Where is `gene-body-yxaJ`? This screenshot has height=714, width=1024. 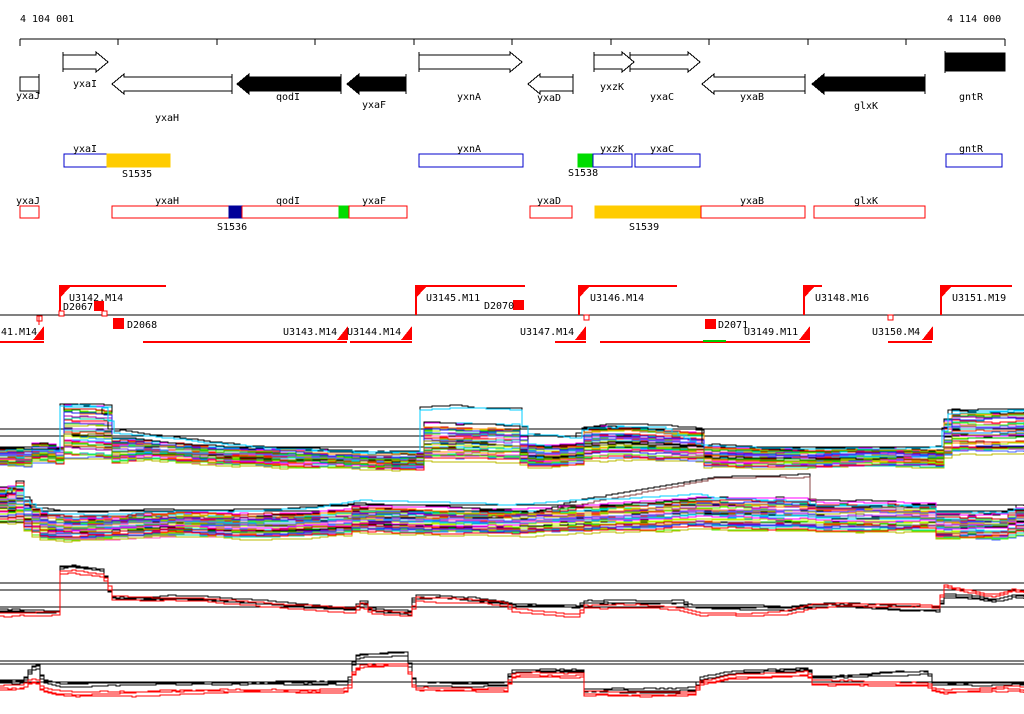
gene-body-yxaJ is located at coordinates (29, 84).